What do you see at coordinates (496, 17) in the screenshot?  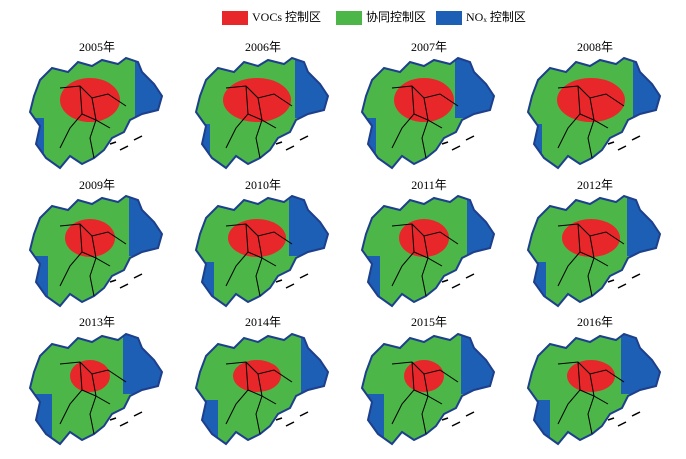 I see `legend-label: NOₓ 控制区` at bounding box center [496, 17].